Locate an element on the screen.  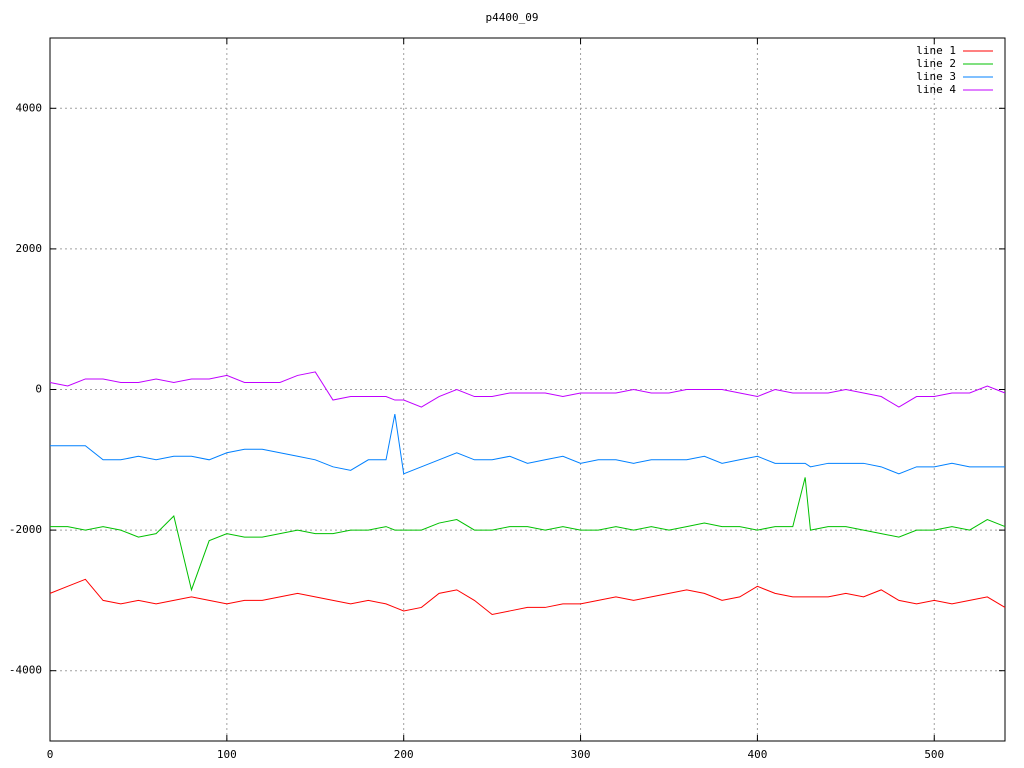
x-tick-label: 500 is located at coordinates (934, 754).